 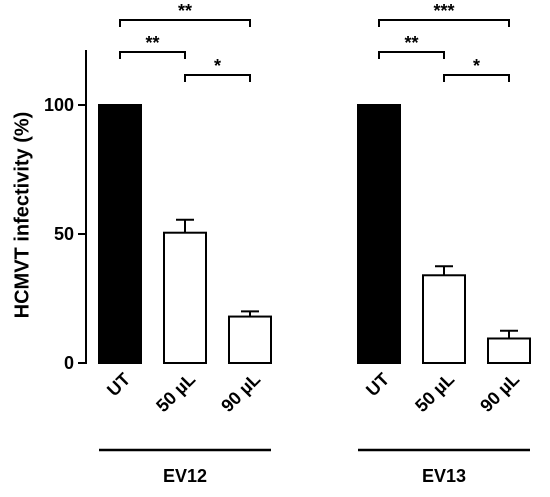 What do you see at coordinates (64, 234) in the screenshot?
I see `y-tick-label: 50` at bounding box center [64, 234].